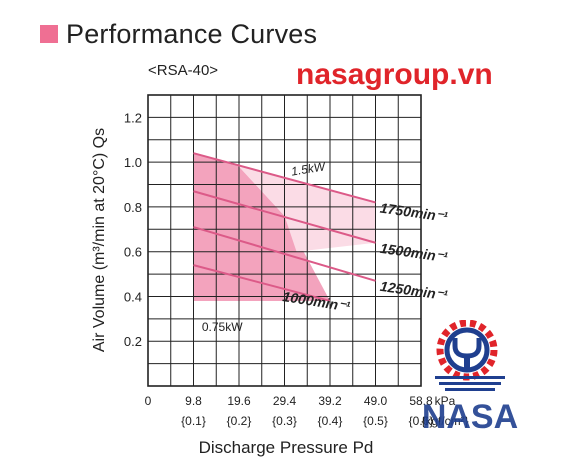 Image resolution: width=572 pixels, height=466 pixels. I want to click on x-tick-secondary-label: {0.4}, so click(330, 421).